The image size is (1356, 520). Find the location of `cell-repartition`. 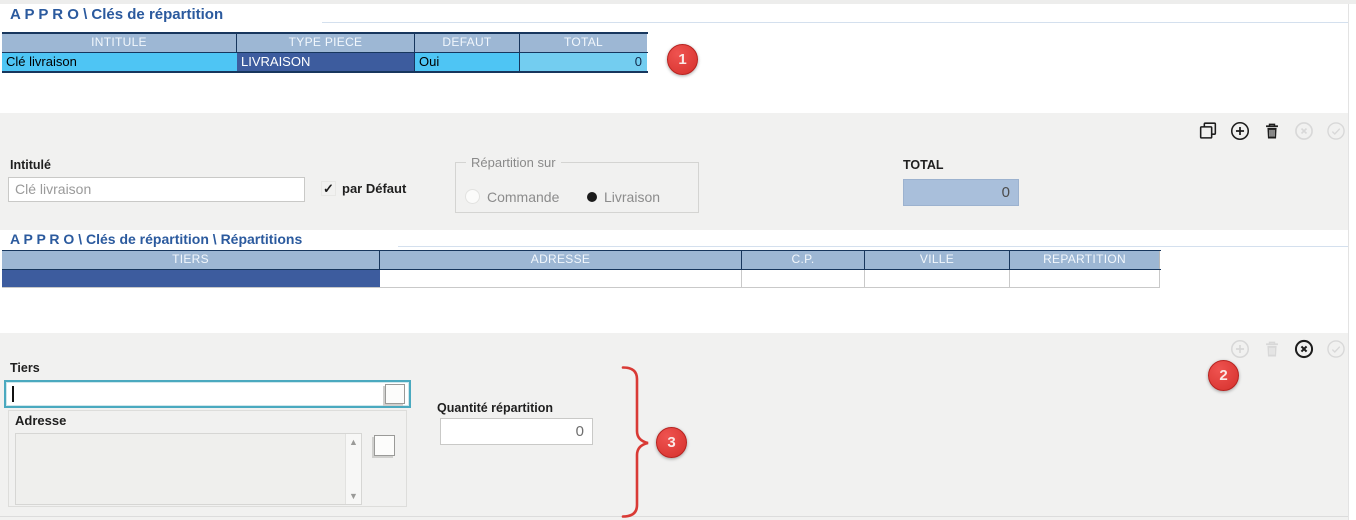

cell-repartition is located at coordinates (1085, 279).